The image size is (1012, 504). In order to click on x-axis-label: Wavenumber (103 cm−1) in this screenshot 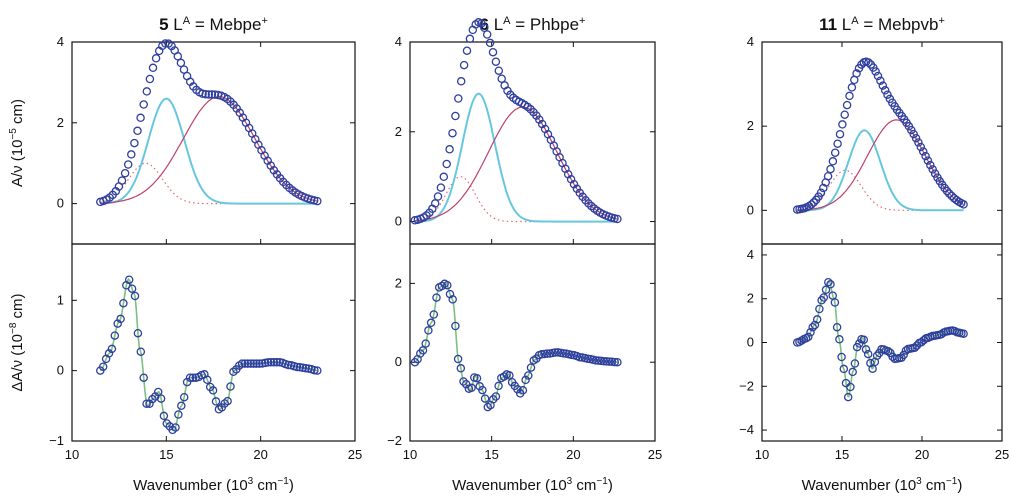, I will do `click(213, 485)`.